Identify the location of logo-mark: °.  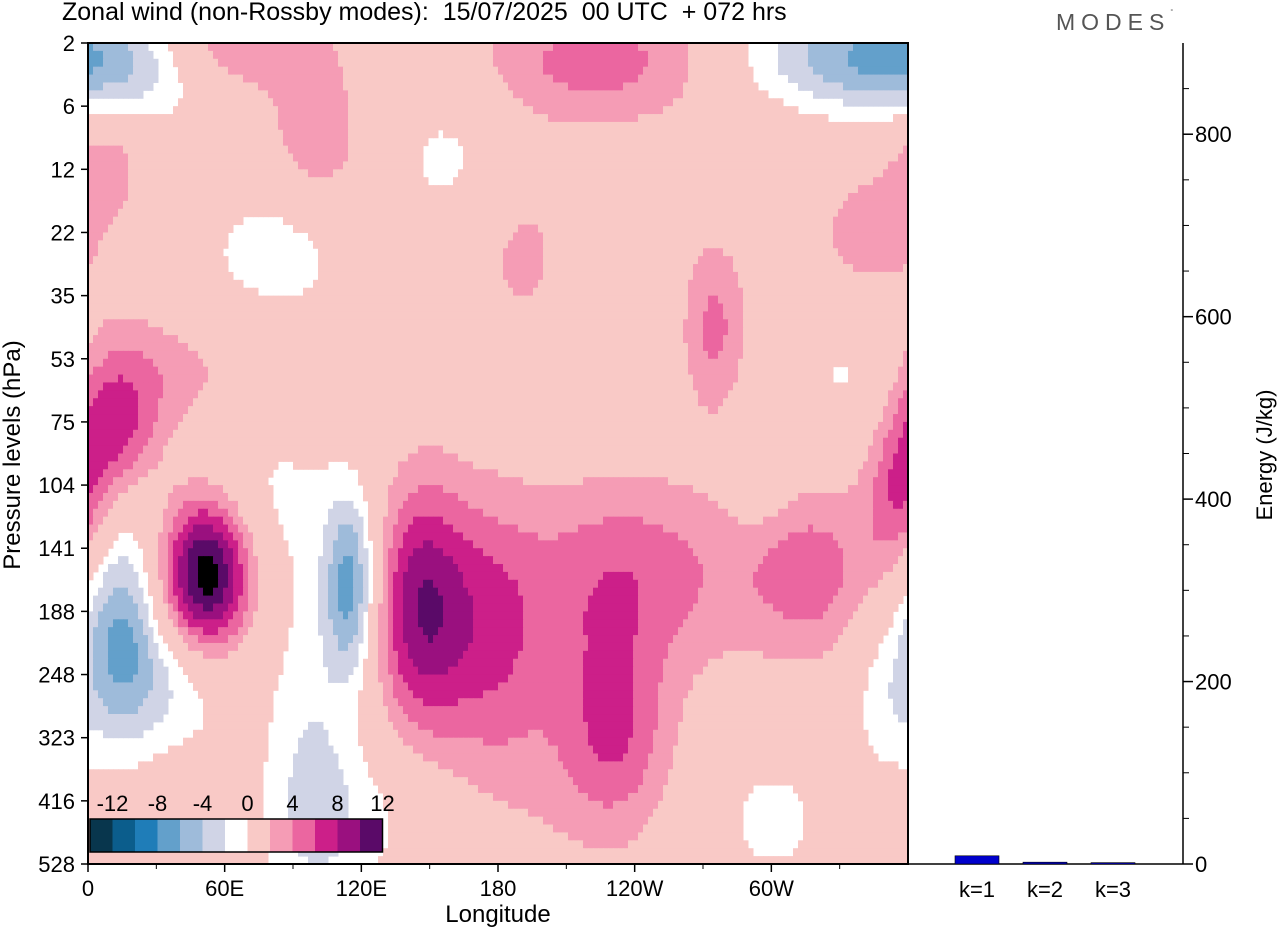
(1172, 12).